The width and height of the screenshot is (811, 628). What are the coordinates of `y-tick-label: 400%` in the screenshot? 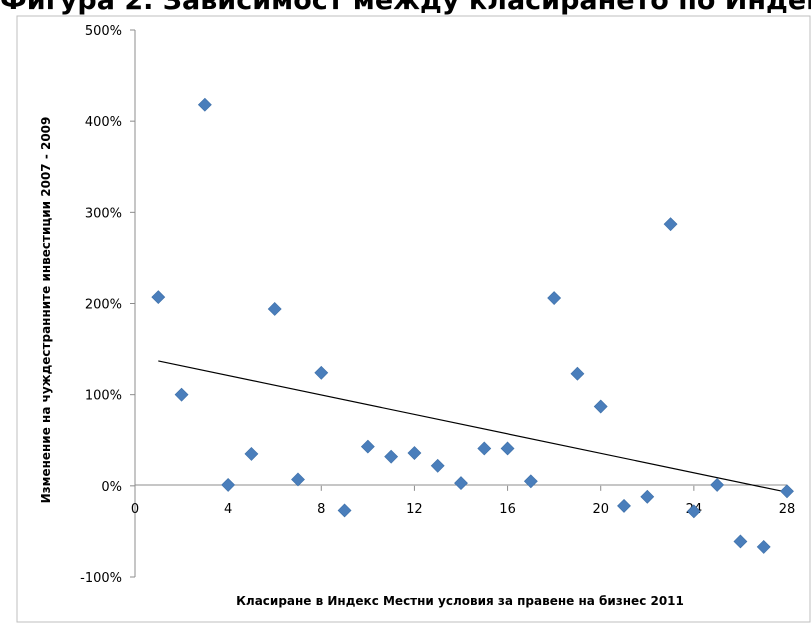 It's located at (103, 122).